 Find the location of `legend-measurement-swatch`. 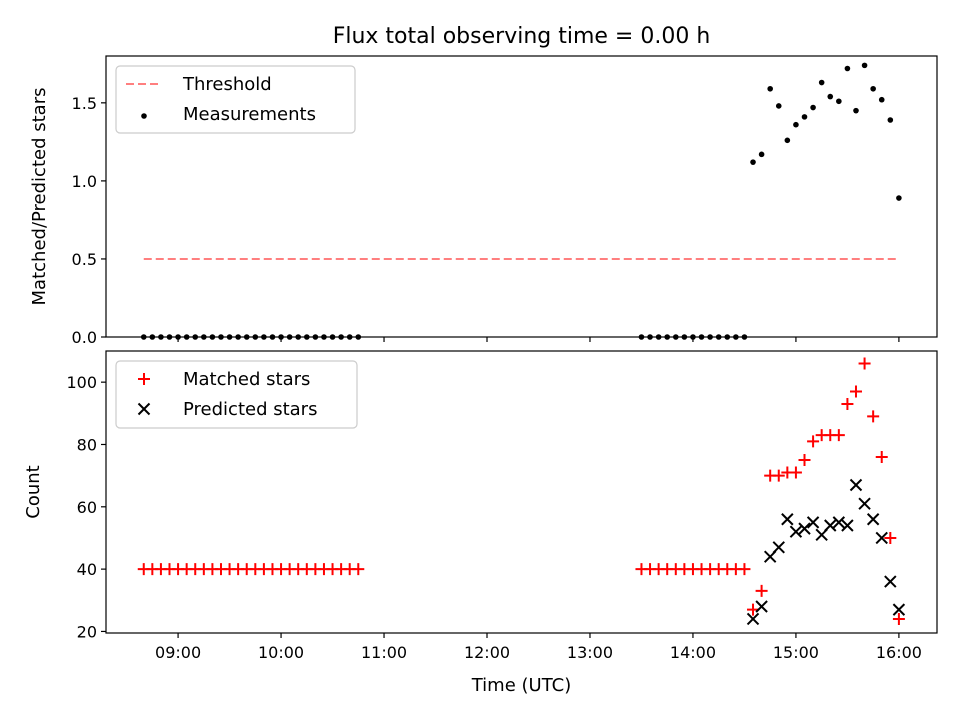

legend-measurement-swatch is located at coordinates (144, 116).